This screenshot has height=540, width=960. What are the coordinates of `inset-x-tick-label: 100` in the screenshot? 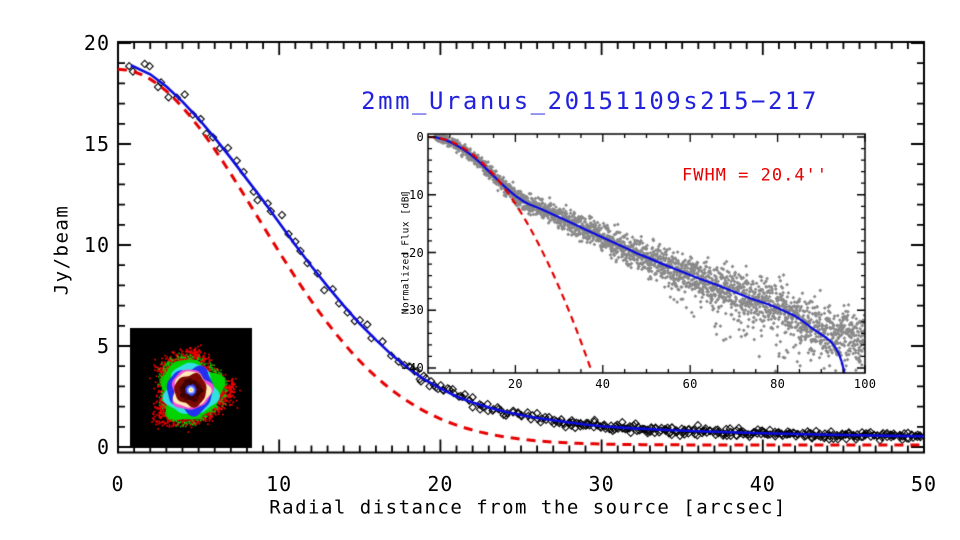 It's located at (865, 384).